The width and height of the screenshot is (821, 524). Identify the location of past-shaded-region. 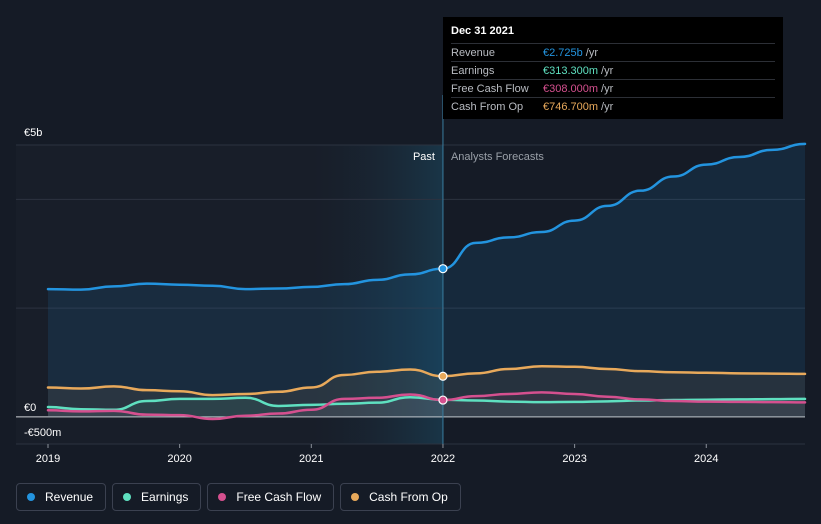
(377, 294).